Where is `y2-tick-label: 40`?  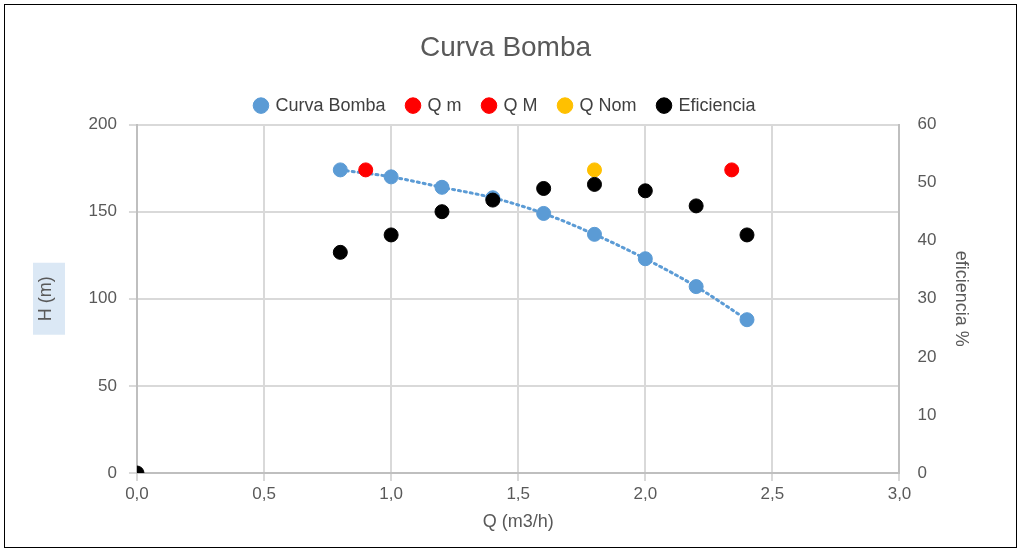 y2-tick-label: 40 is located at coordinates (927, 240).